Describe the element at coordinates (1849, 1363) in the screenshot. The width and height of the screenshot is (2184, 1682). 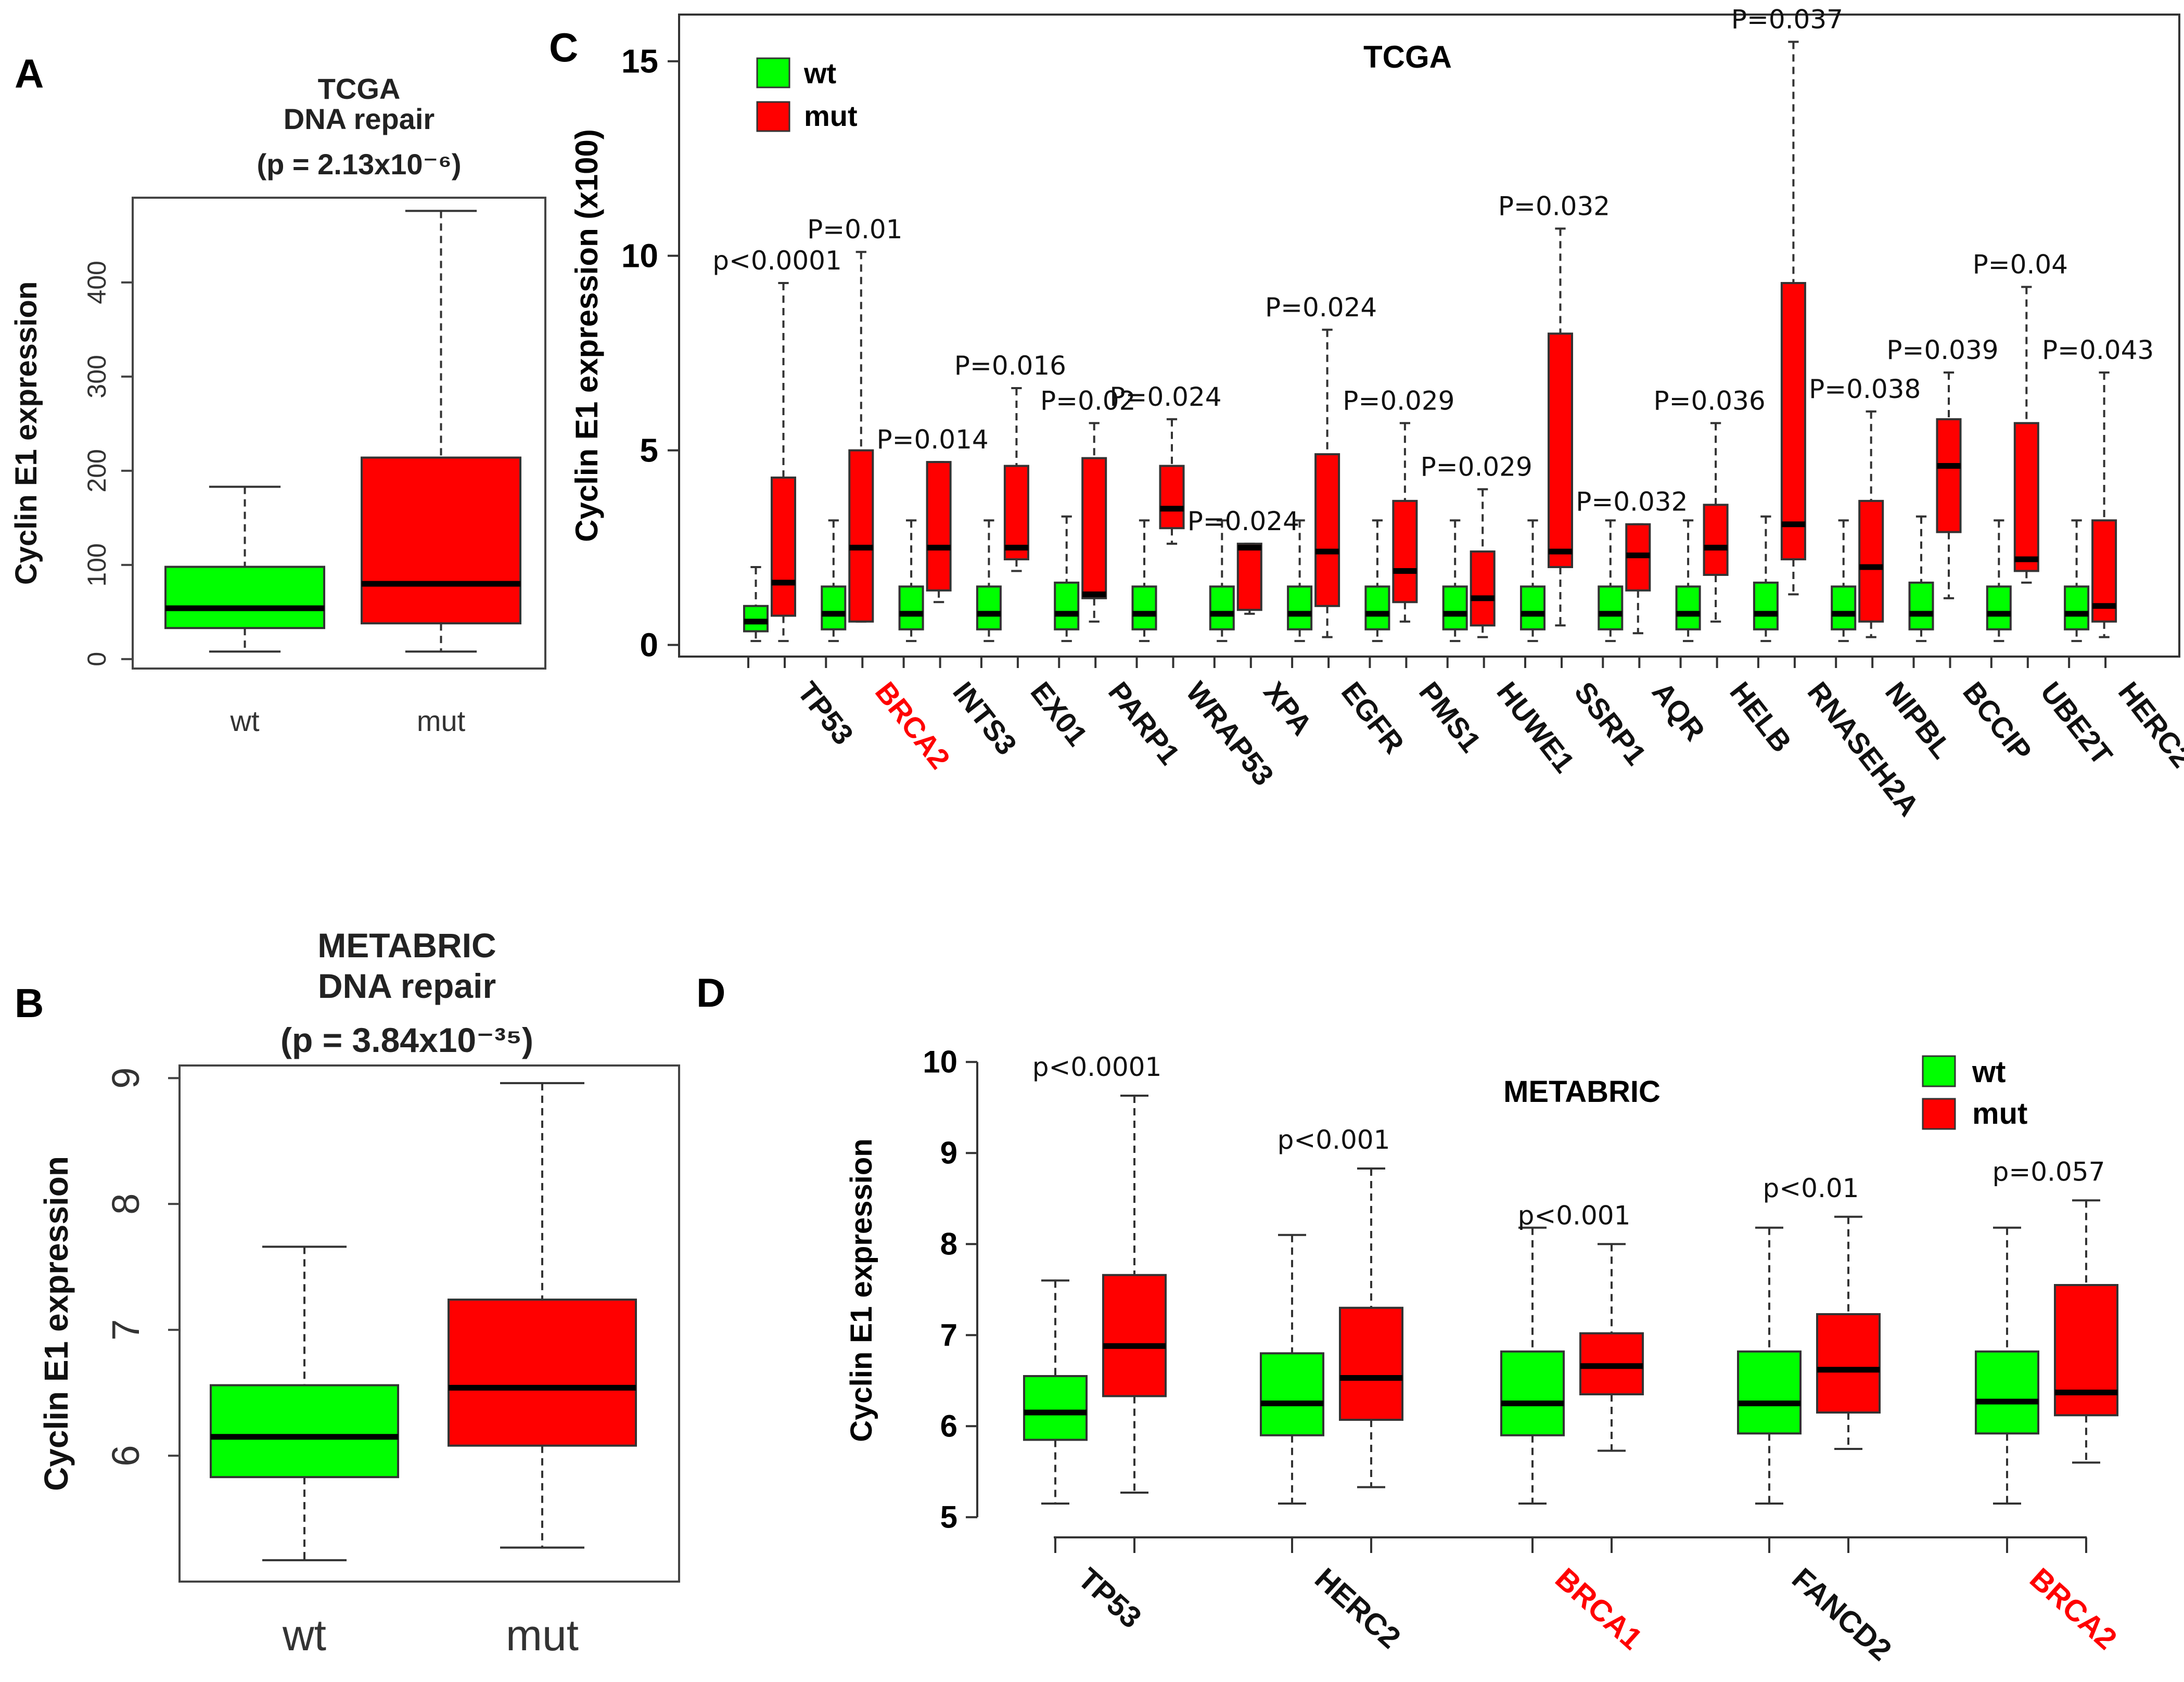
I see `box-mut-fancd2-box` at that location.